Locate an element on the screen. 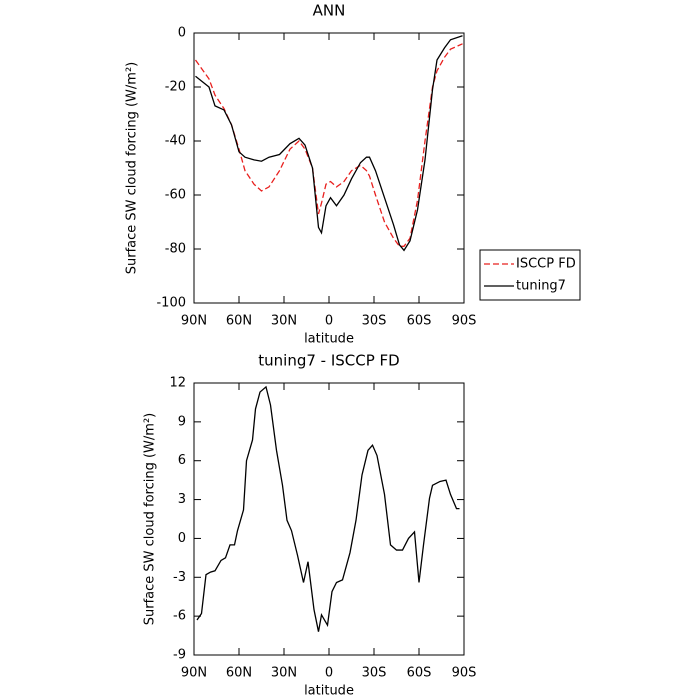 The width and height of the screenshot is (700, 700). y-tick-label: -3 is located at coordinates (179, 577).